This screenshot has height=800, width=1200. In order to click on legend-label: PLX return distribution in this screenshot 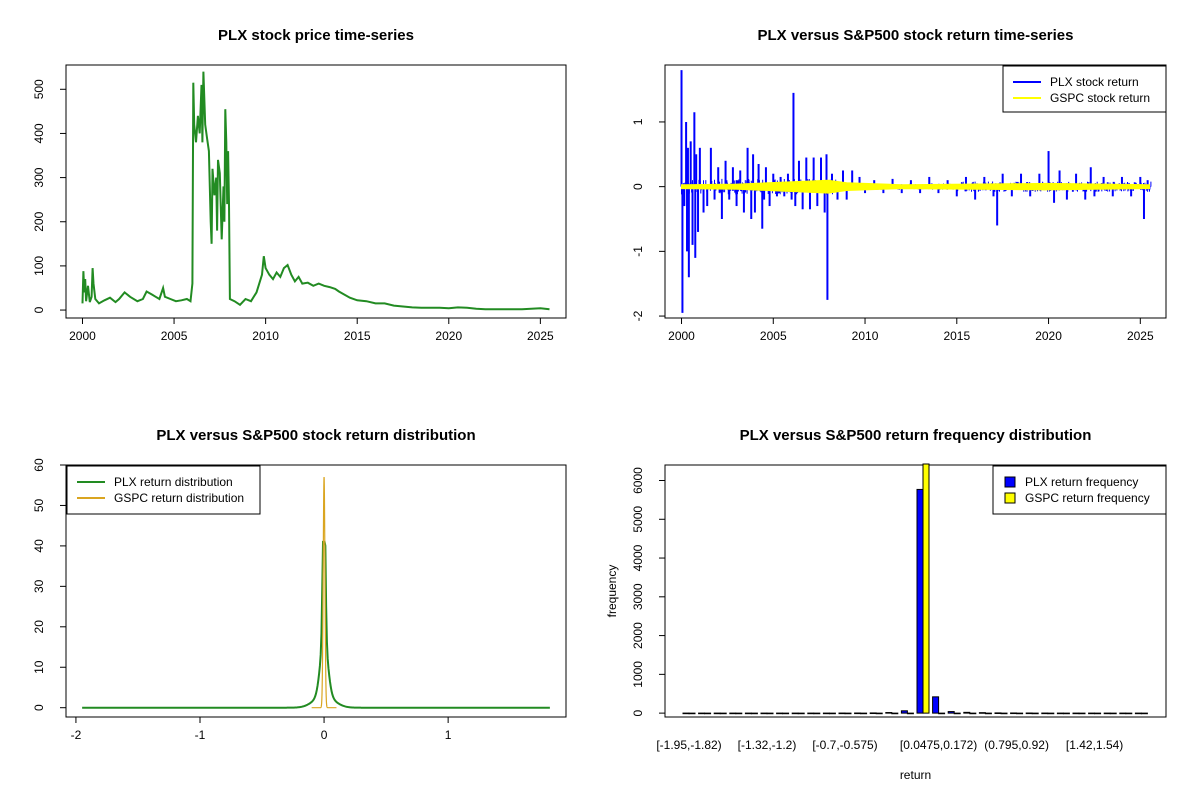, I will do `click(173, 482)`.